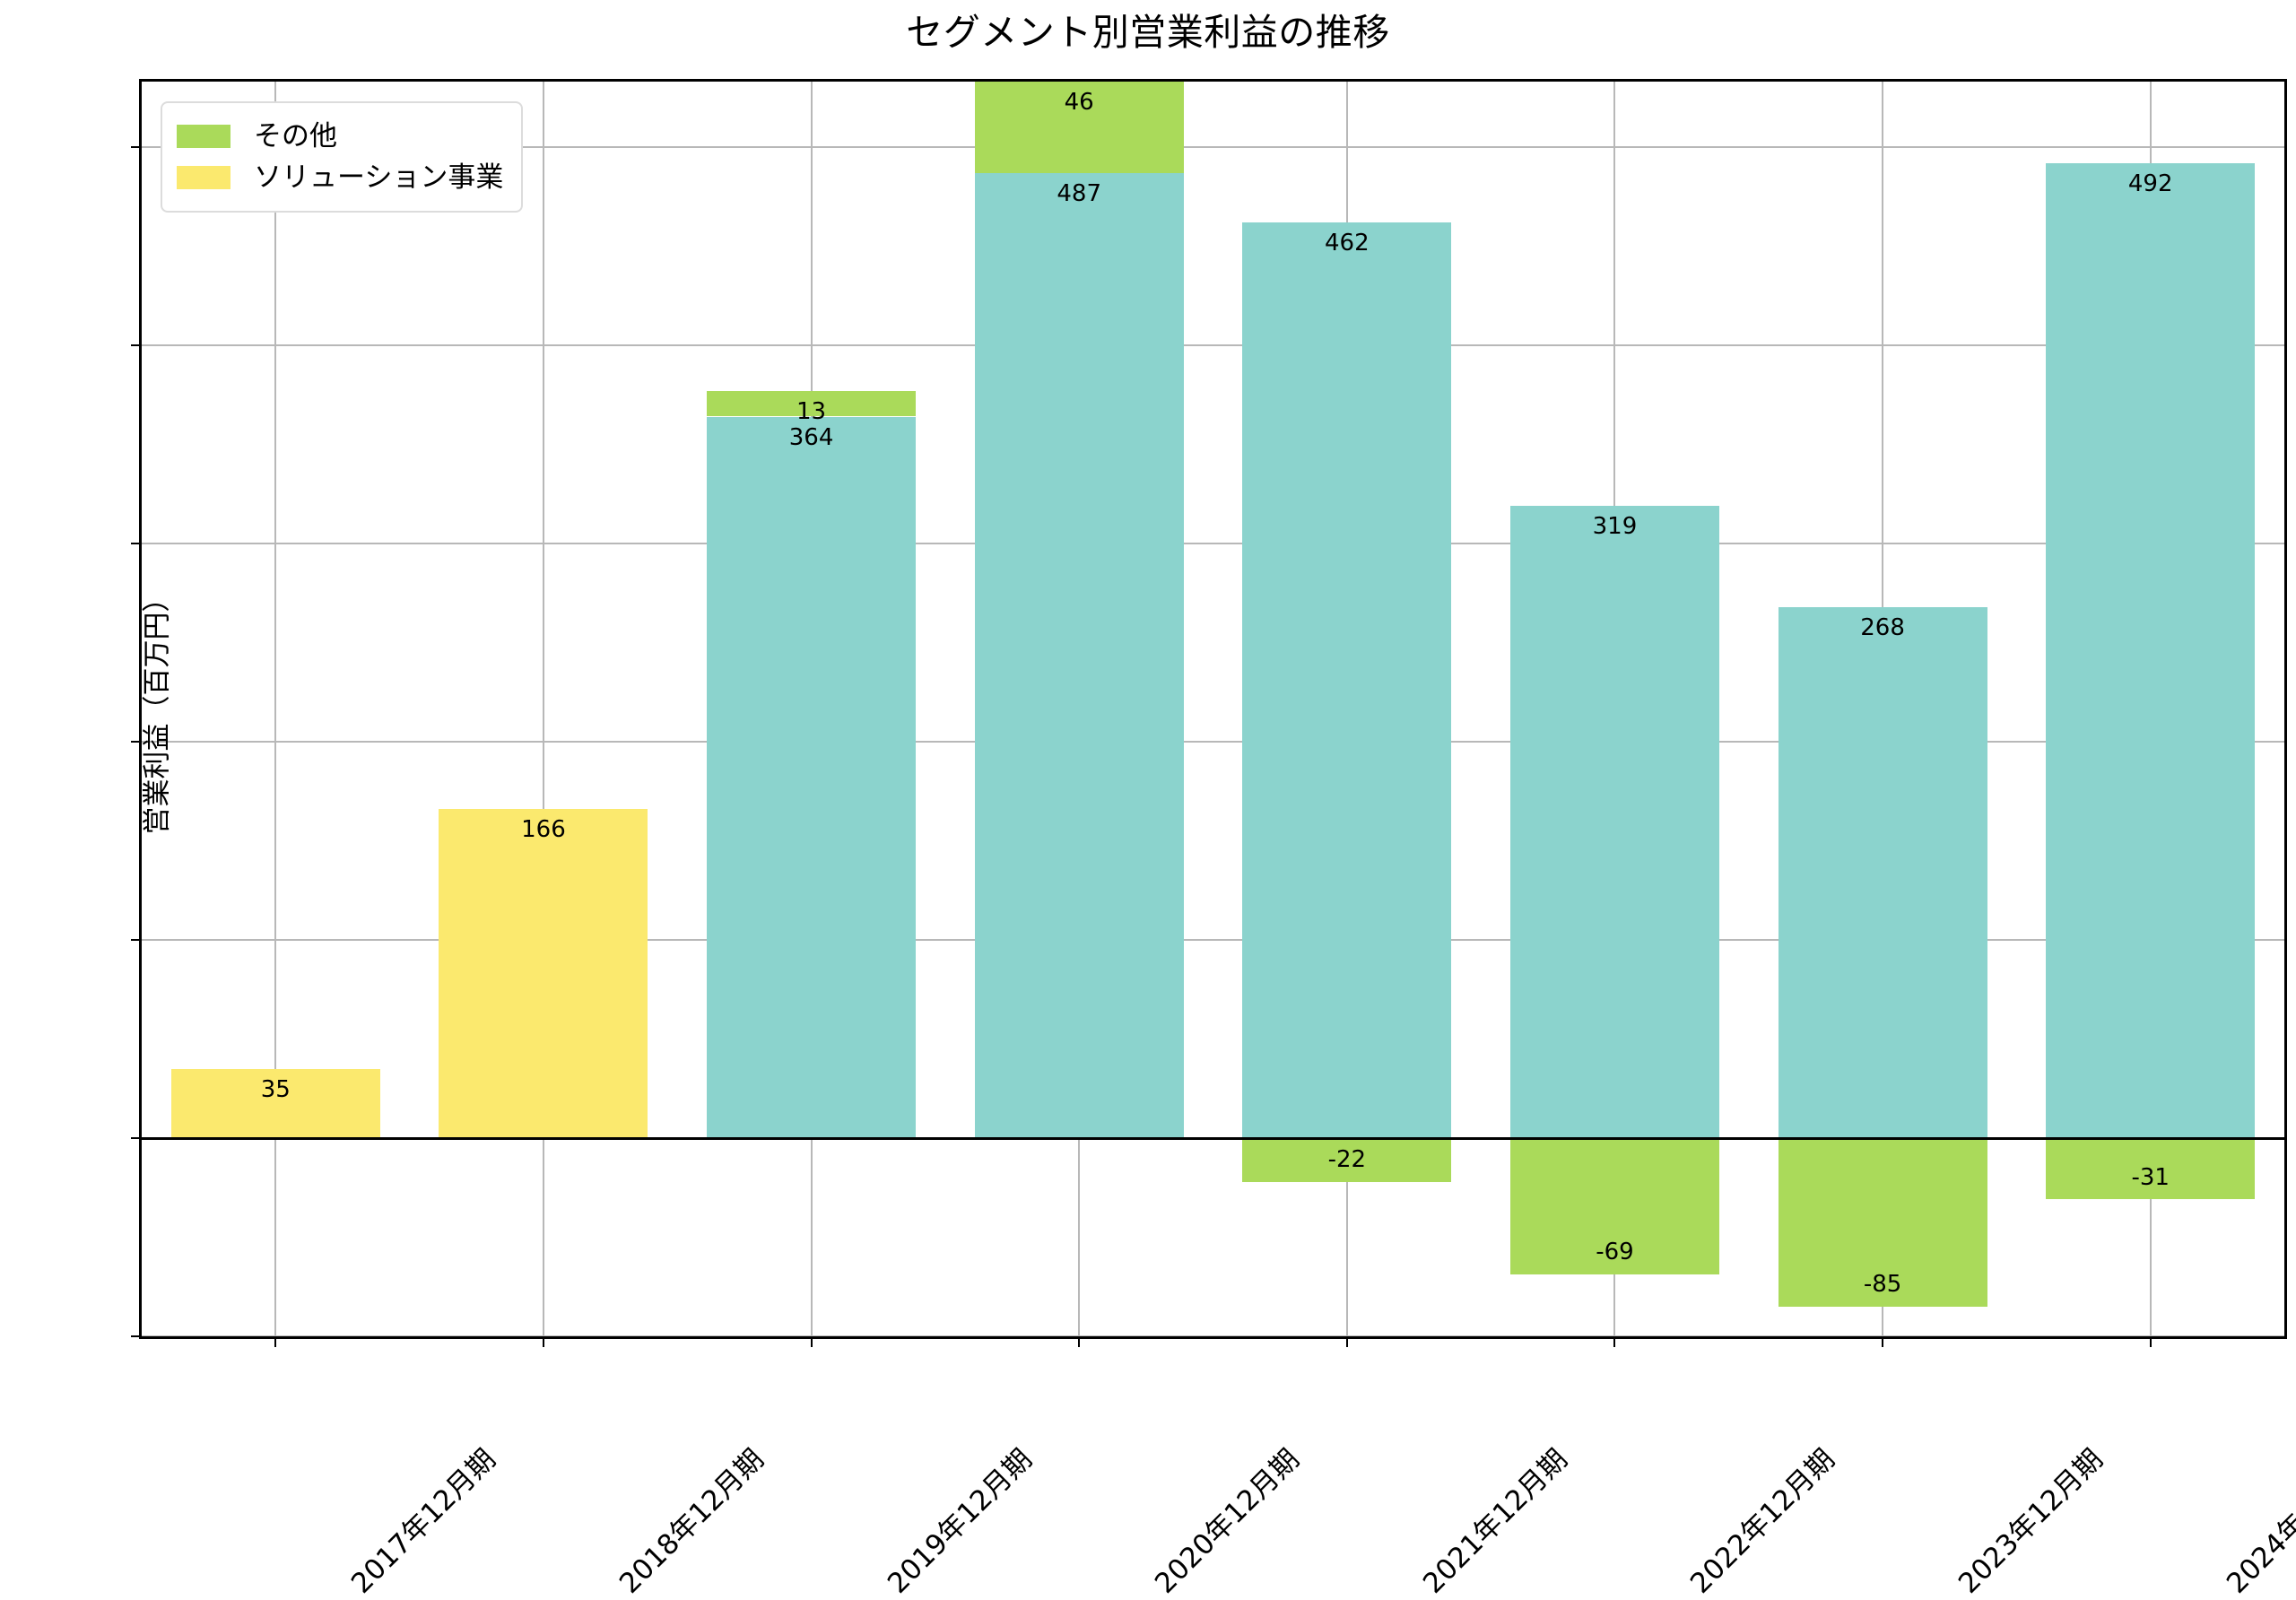  I want to click on legend: その他 ソリューション事業, so click(342, 157).